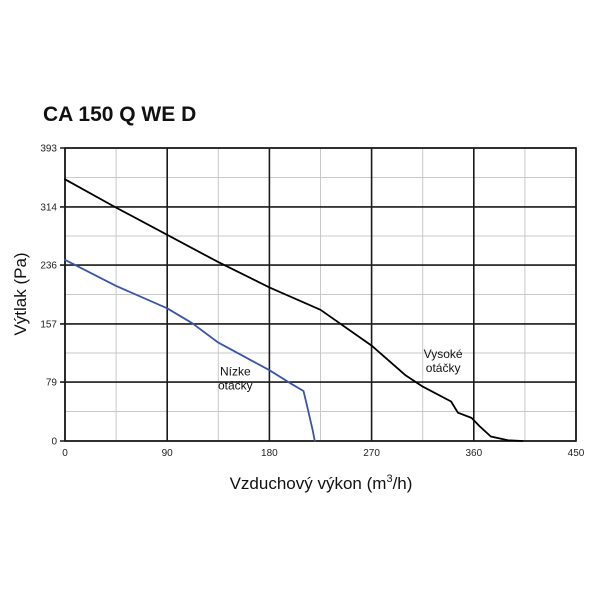  Describe the element at coordinates (443, 361) in the screenshot. I see `curve-label-high: Vysoké otáčky` at that location.